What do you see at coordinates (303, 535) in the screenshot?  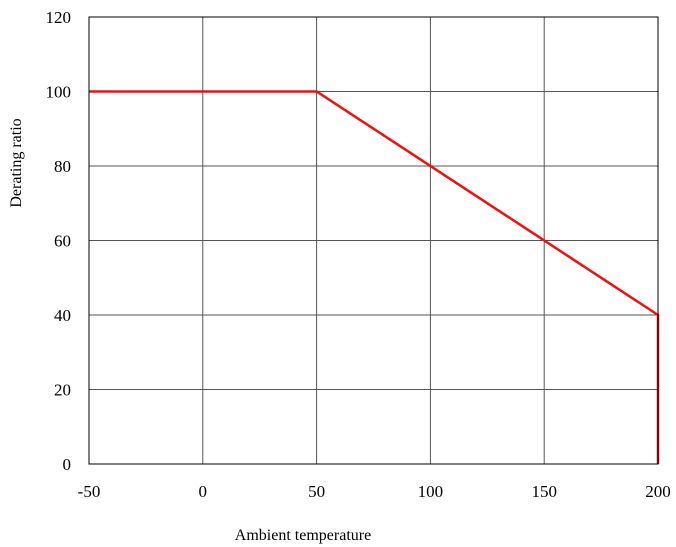 I see `x-axis-title: Ambient temperature` at bounding box center [303, 535].